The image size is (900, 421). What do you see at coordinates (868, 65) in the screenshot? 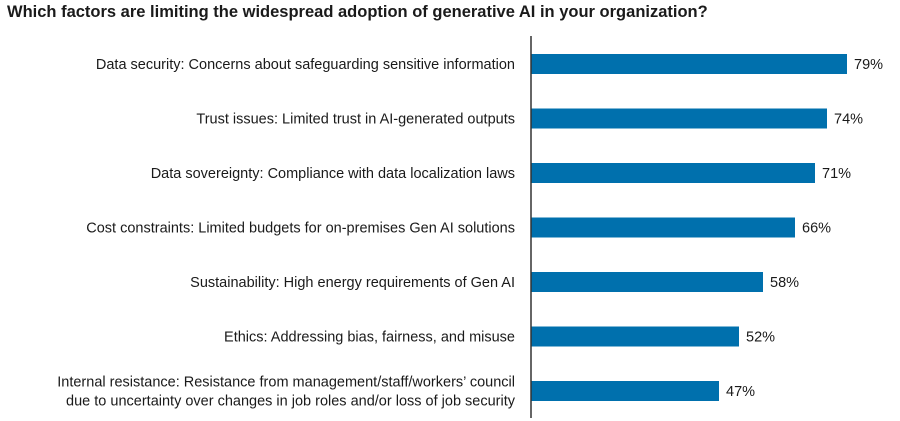
I see `value-label-1: 79%` at bounding box center [868, 65].